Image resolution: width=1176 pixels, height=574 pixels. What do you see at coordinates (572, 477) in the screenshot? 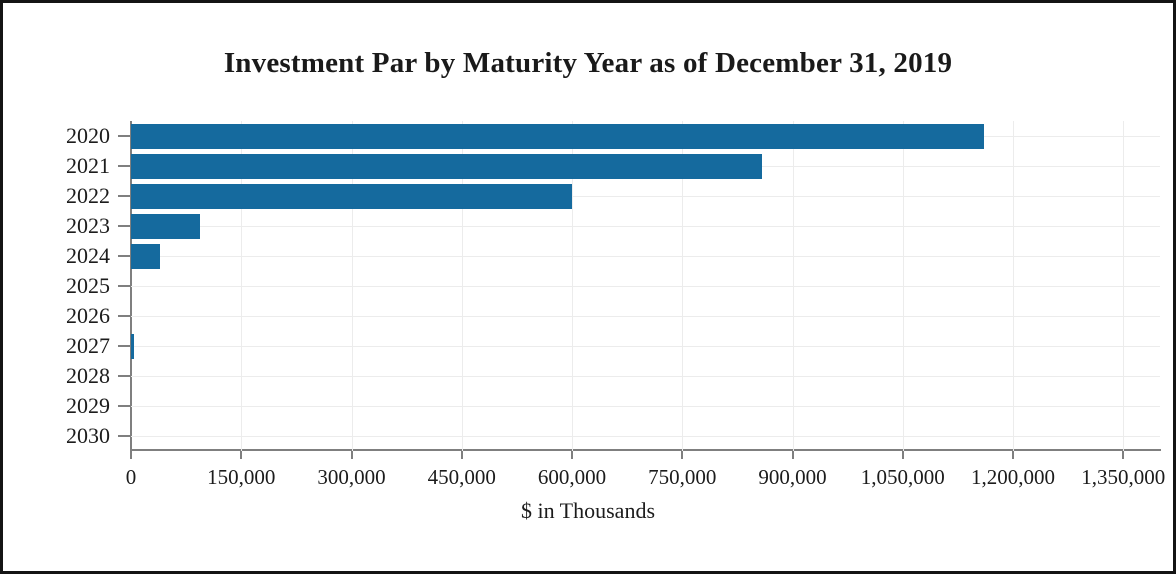
I see `x-axis-tick-label: 600,000` at bounding box center [572, 477].